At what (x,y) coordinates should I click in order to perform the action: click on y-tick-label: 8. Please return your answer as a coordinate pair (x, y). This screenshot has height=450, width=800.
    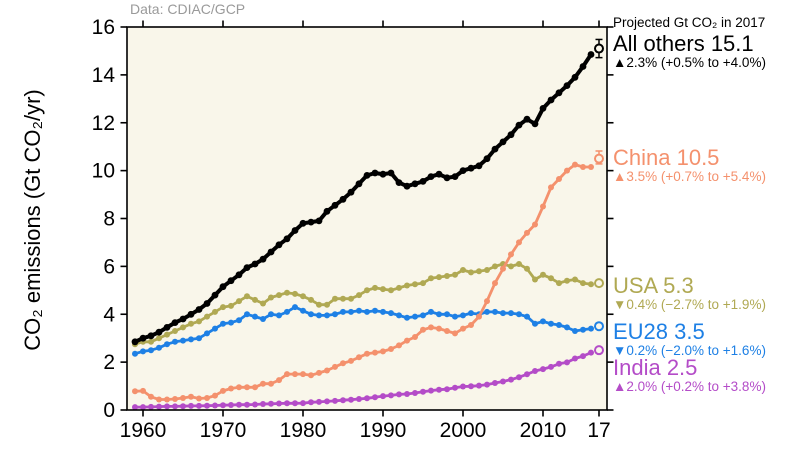
    Looking at the image, I should click on (109, 219).